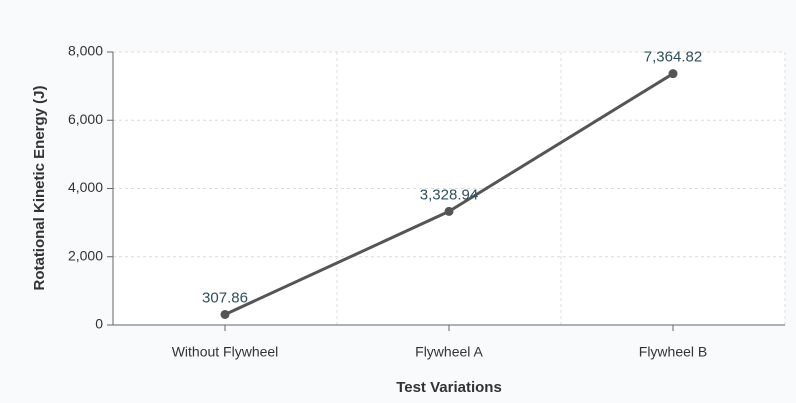  Describe the element at coordinates (225, 297) in the screenshot. I see `value-label: 307.86` at that location.